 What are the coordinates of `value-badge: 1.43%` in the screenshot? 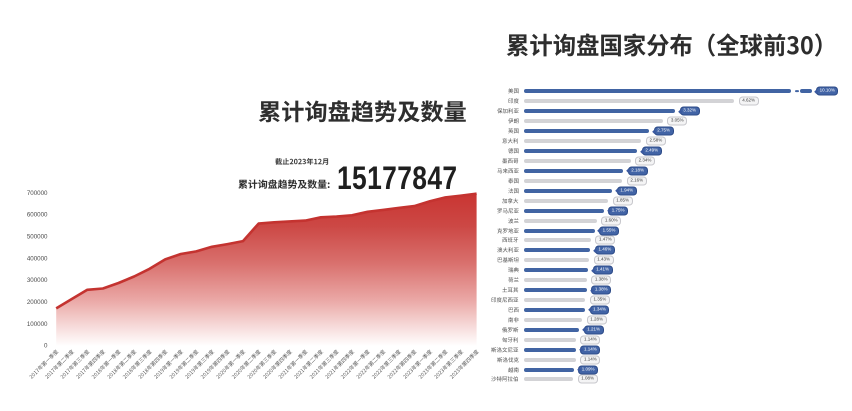 It's located at (603, 260).